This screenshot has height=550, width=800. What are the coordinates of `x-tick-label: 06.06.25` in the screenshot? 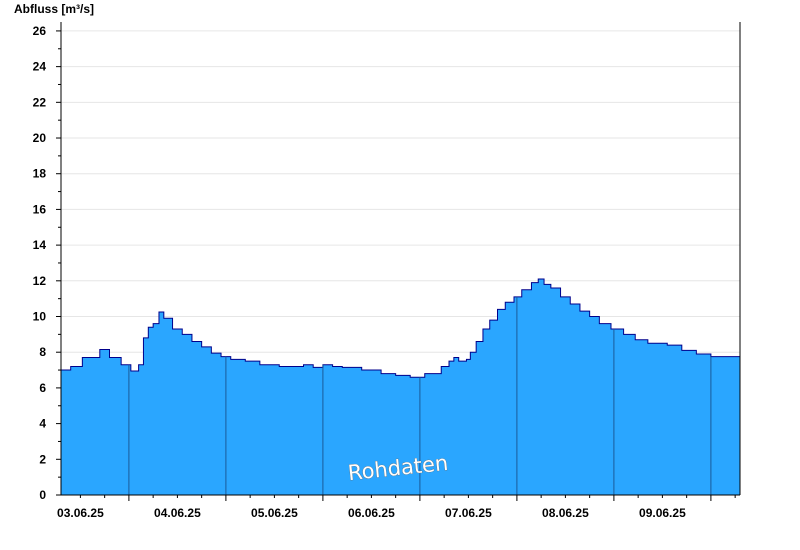 It's located at (371, 513).